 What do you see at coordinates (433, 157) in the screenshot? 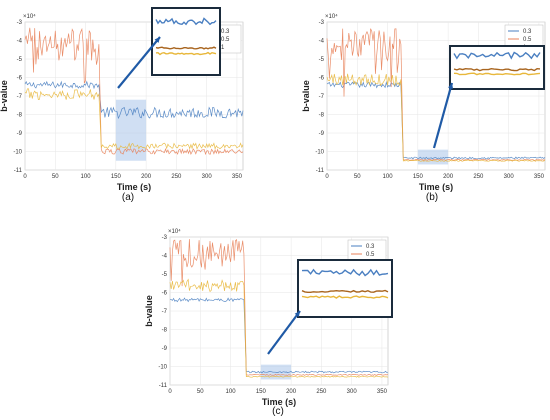
I see `highlight-window` at bounding box center [433, 157].